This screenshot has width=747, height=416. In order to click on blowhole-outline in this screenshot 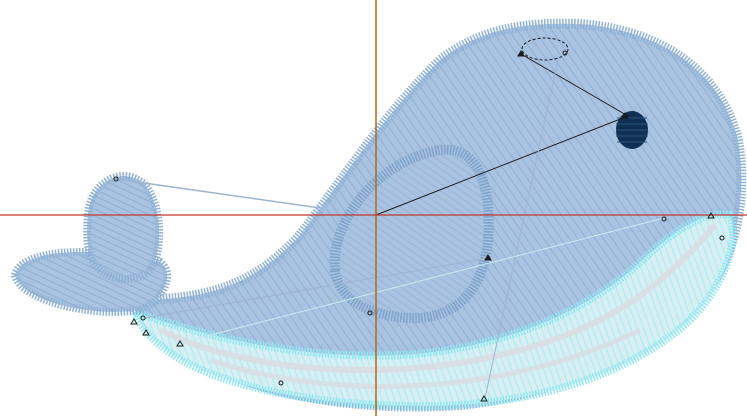, I will do `click(545, 49)`.